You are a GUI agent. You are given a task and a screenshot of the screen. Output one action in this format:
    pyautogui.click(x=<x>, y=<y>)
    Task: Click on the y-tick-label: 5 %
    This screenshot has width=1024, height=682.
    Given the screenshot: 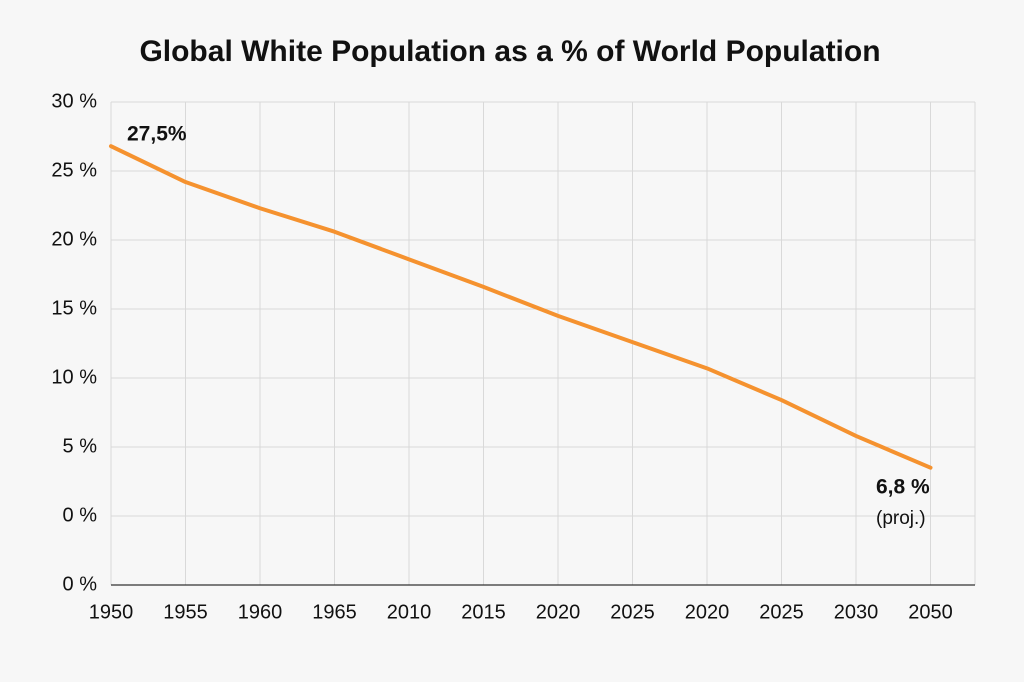 What is the action you would take?
    pyautogui.click(x=80, y=446)
    